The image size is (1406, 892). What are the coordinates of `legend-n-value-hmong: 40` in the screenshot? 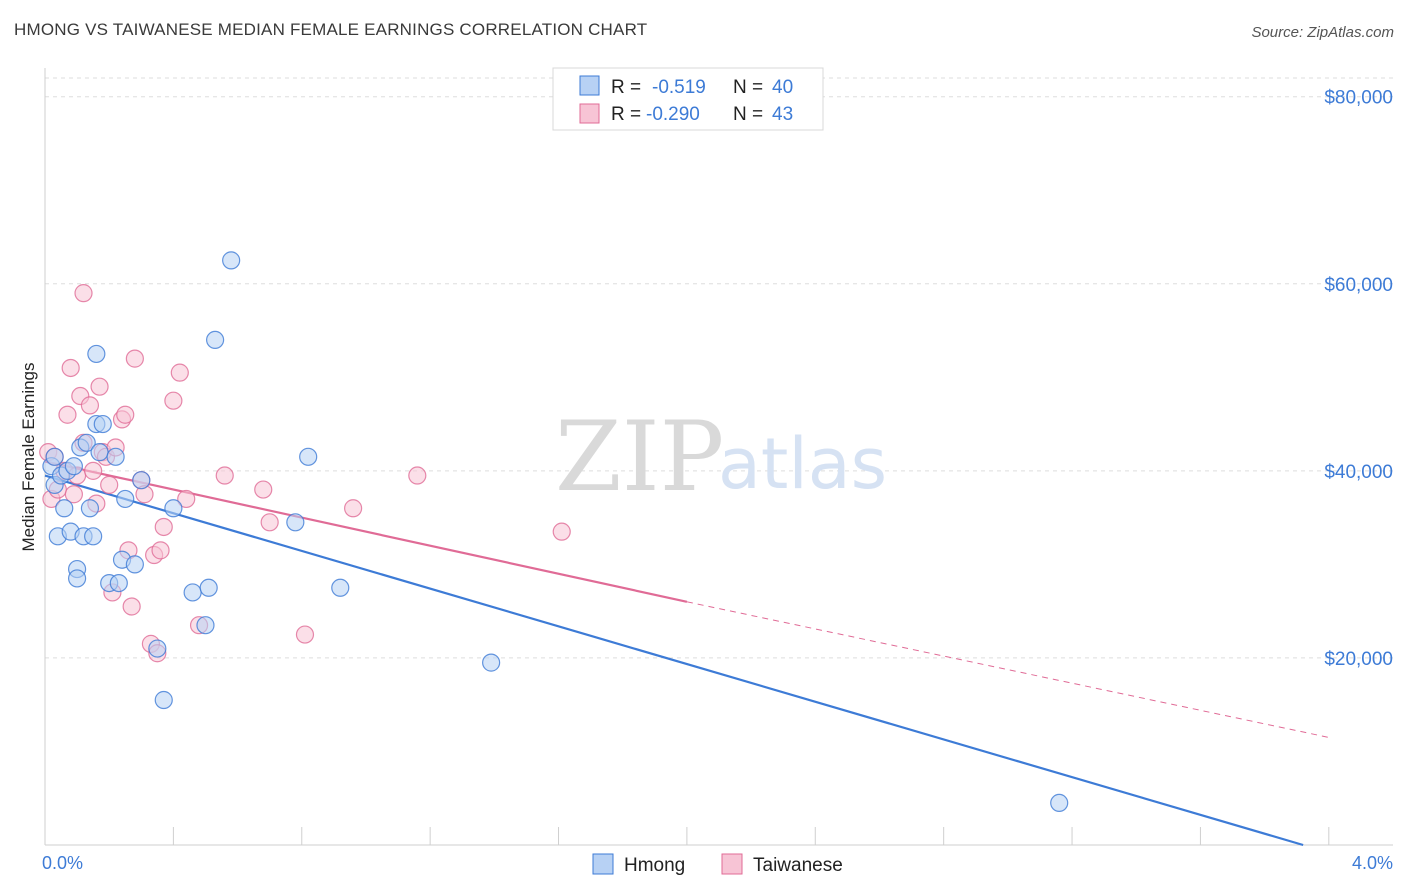 It's located at (782, 87).